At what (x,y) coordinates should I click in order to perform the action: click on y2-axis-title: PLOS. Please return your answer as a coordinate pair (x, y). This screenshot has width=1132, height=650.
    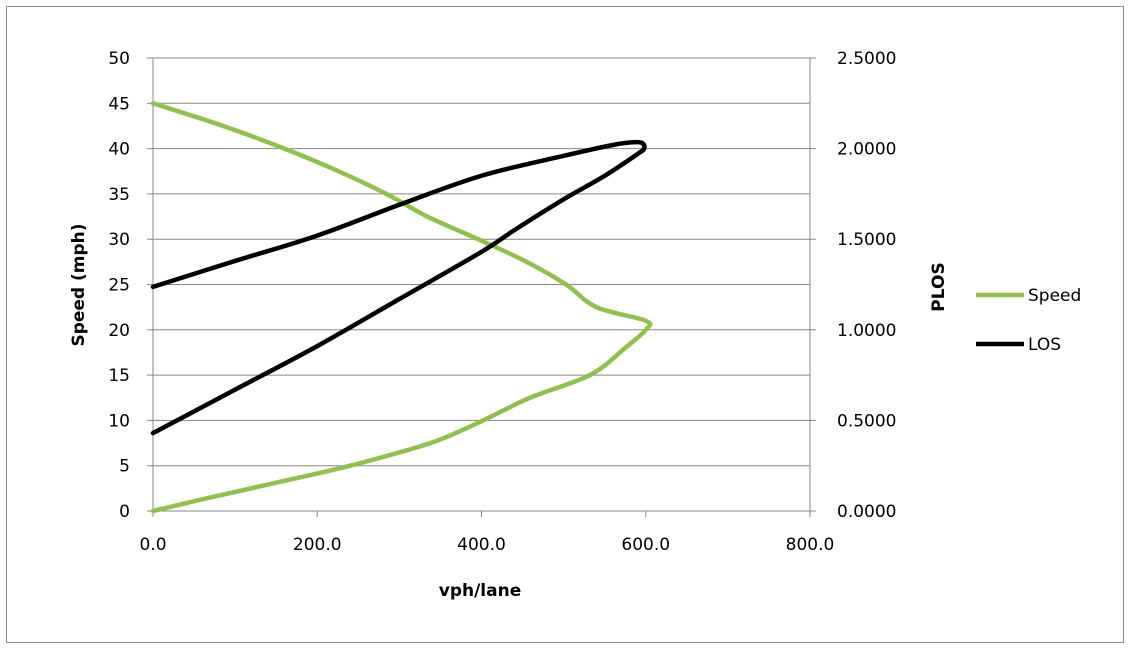
    Looking at the image, I should click on (939, 286).